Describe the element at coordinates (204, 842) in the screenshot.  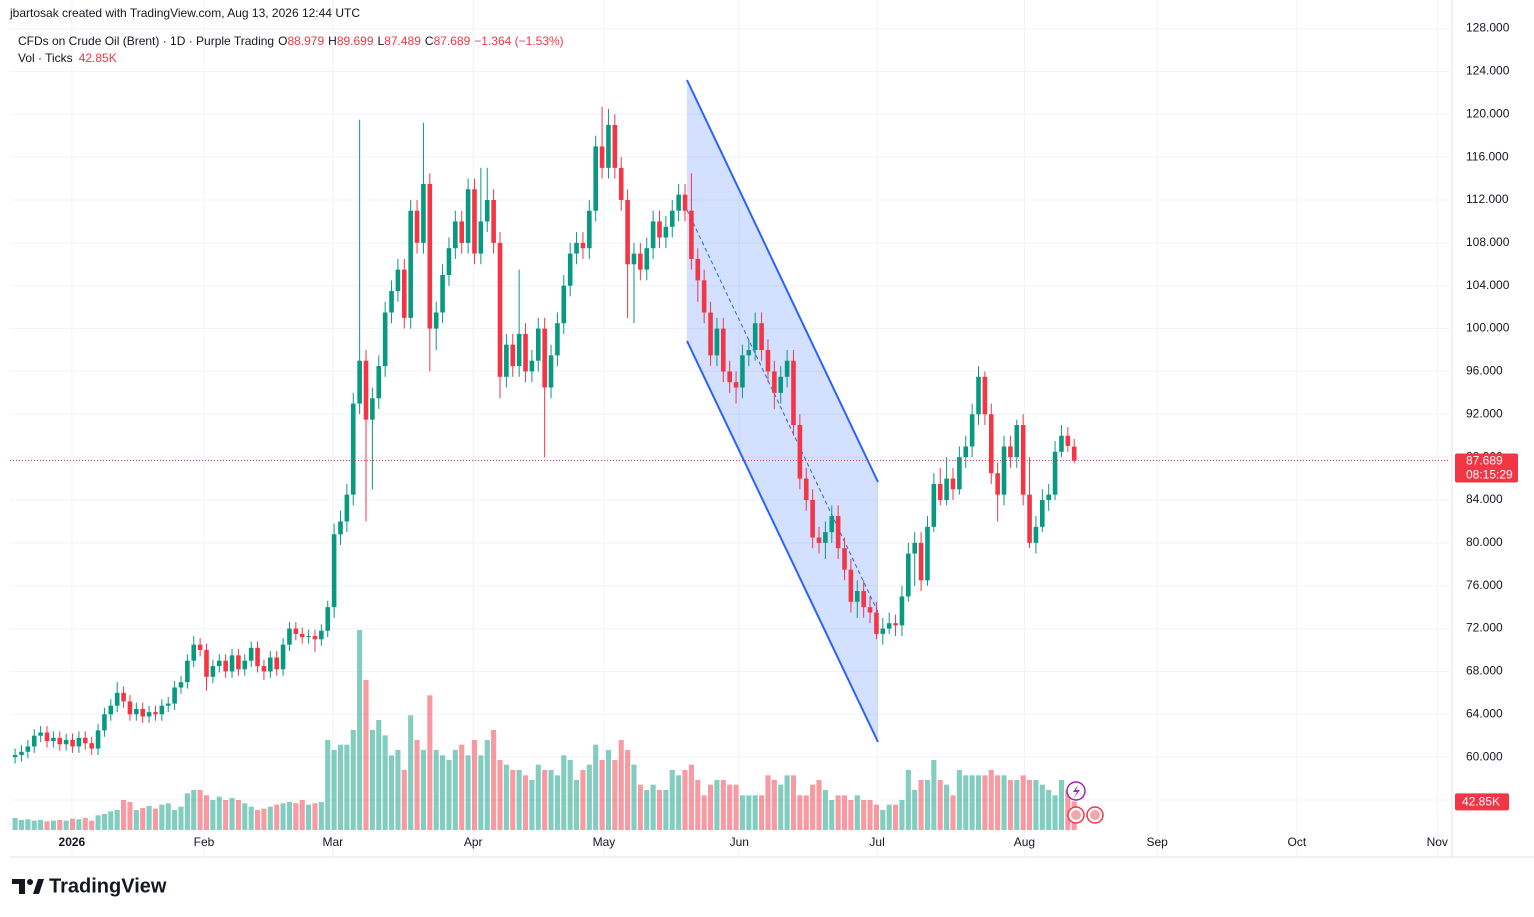
I see `x-tick-label: Feb` at that location.